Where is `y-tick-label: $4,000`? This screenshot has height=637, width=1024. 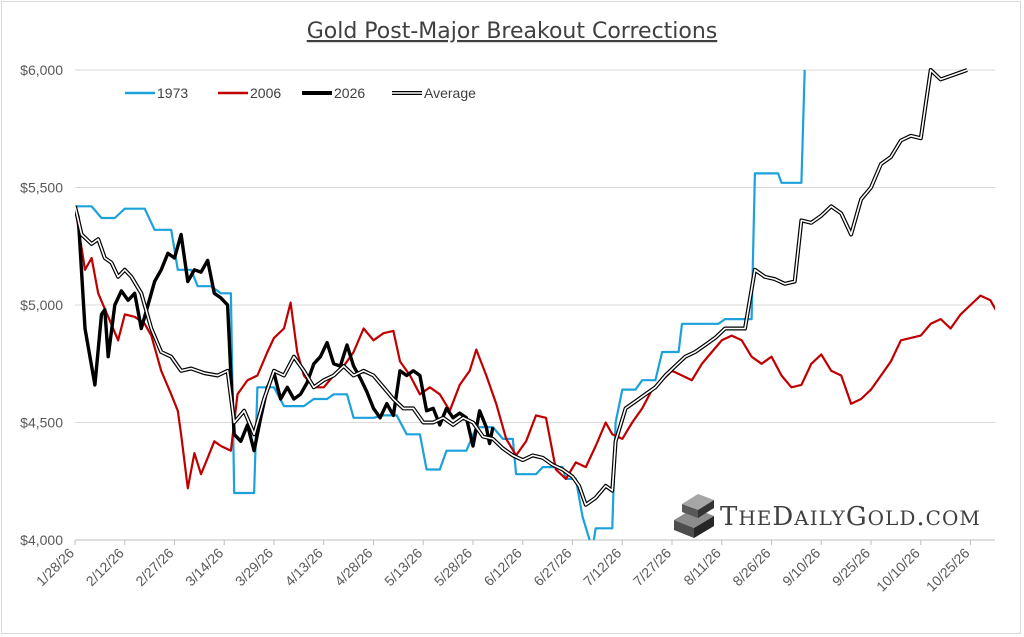
y-tick-label: $4,000 is located at coordinates (41, 540).